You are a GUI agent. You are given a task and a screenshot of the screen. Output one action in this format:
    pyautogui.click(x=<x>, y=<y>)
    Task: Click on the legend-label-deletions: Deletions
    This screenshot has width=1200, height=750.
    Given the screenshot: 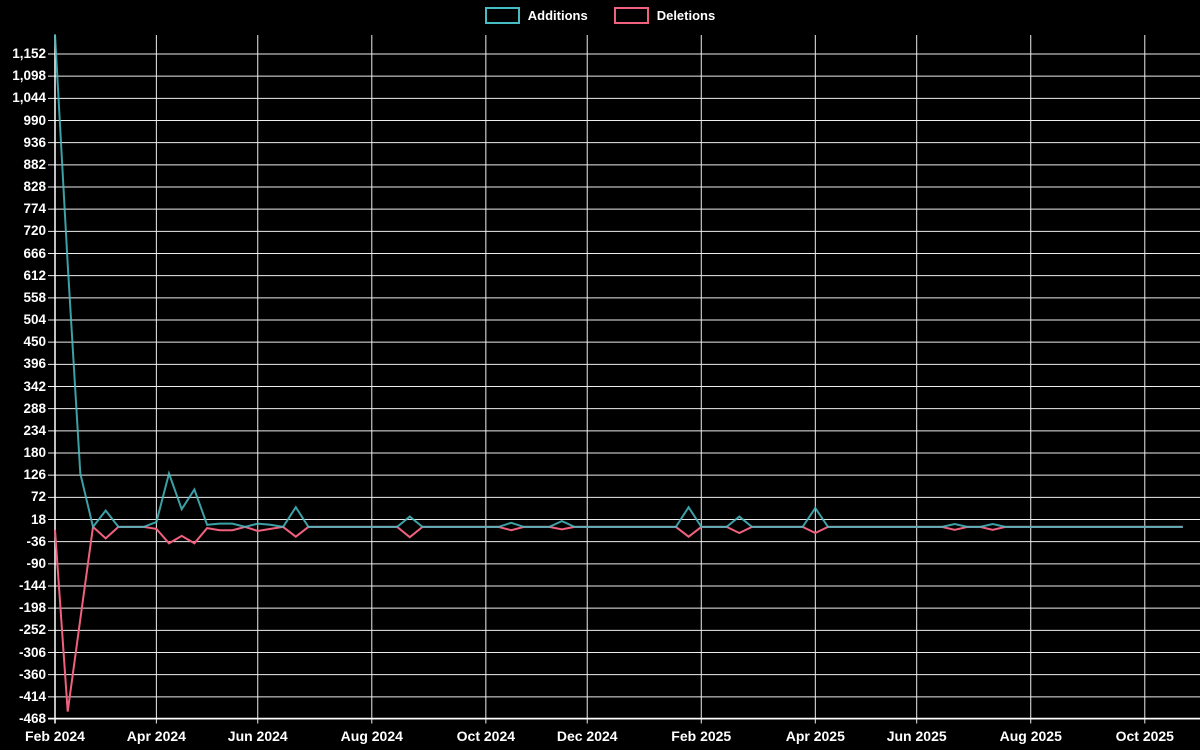 What is the action you would take?
    pyautogui.click(x=686, y=15)
    